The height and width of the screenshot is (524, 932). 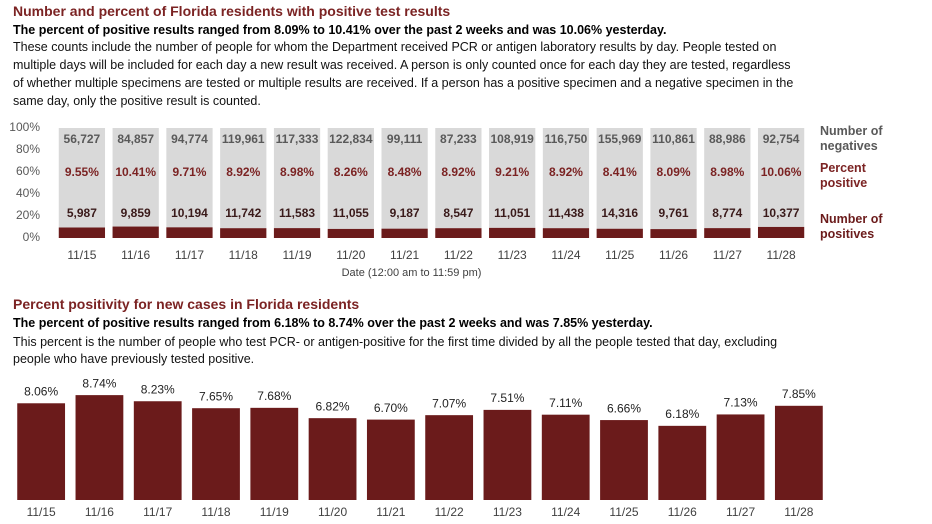 What do you see at coordinates (24, 127) in the screenshot?
I see `y-tick-label: 100%` at bounding box center [24, 127].